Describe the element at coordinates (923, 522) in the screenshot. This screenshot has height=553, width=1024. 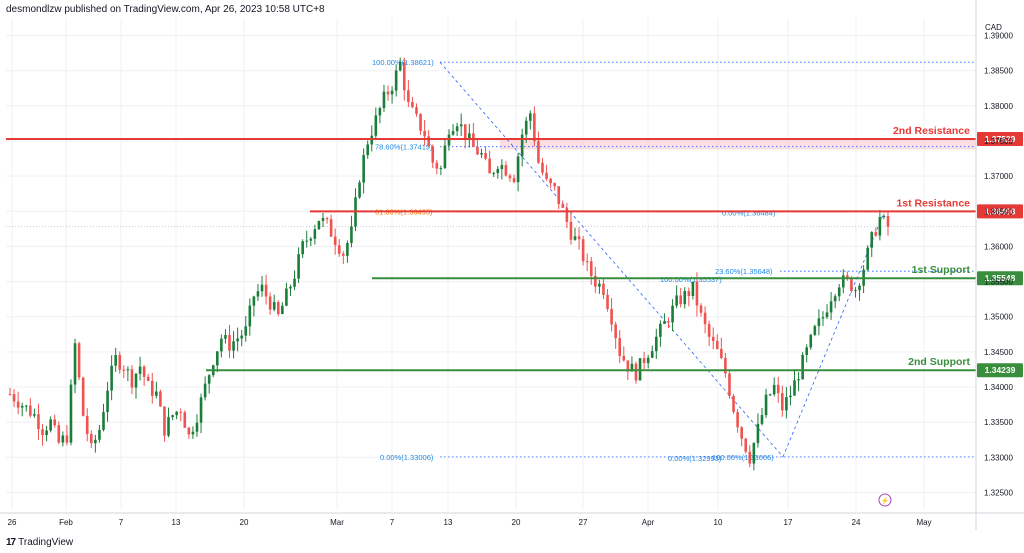
I see `x-tick-label: May` at that location.